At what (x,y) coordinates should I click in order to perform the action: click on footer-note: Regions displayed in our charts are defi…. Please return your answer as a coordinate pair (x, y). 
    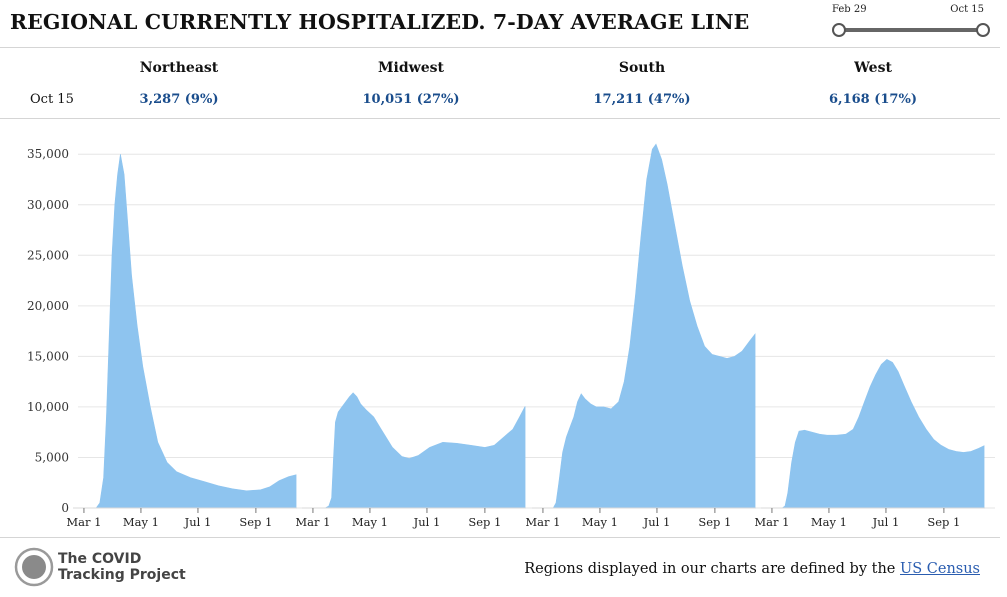
    Looking at the image, I should click on (752, 569).